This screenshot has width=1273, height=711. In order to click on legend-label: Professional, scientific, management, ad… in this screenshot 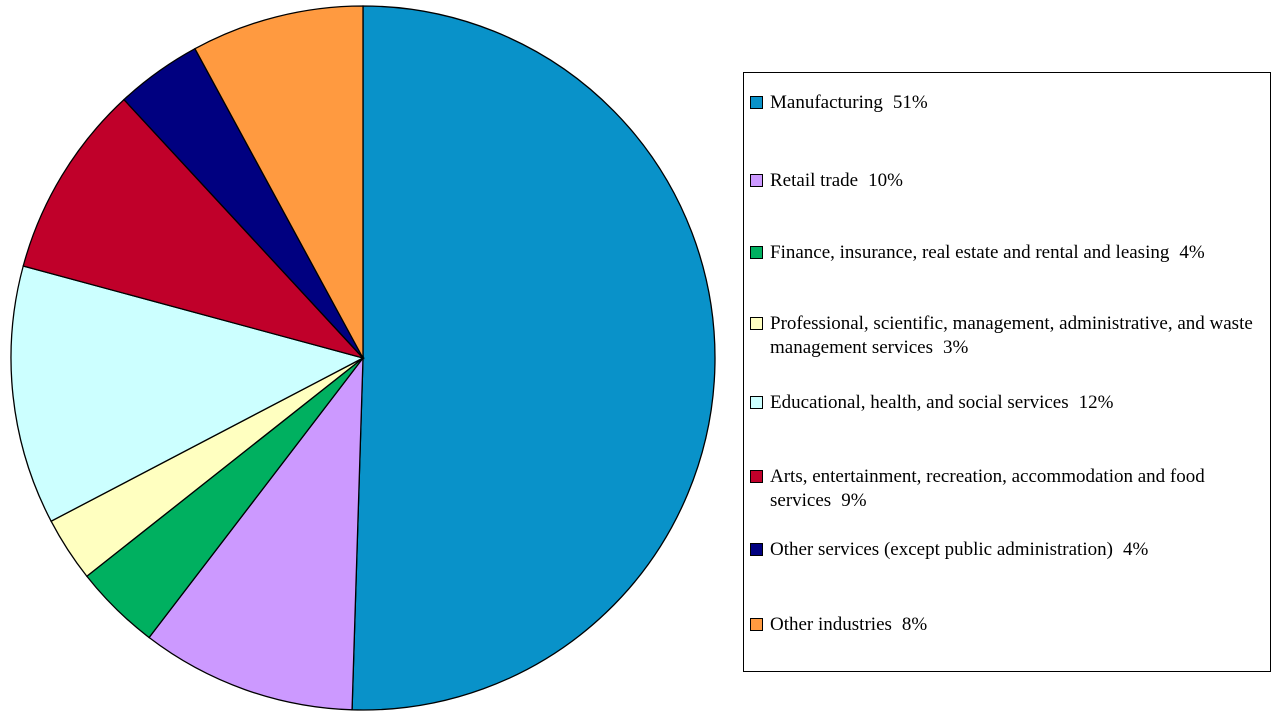, I will do `click(1011, 335)`.